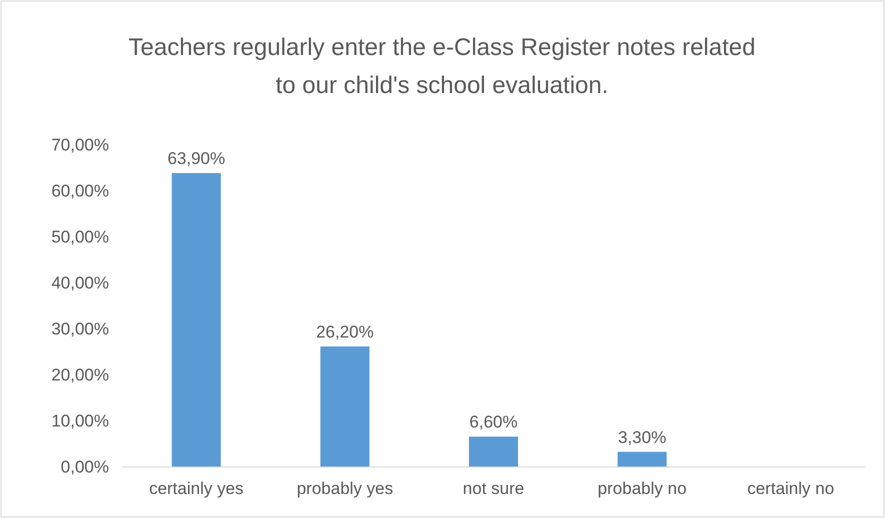 The image size is (885, 518). What do you see at coordinates (196, 488) in the screenshot?
I see `x-tick-label: certainly yes` at bounding box center [196, 488].